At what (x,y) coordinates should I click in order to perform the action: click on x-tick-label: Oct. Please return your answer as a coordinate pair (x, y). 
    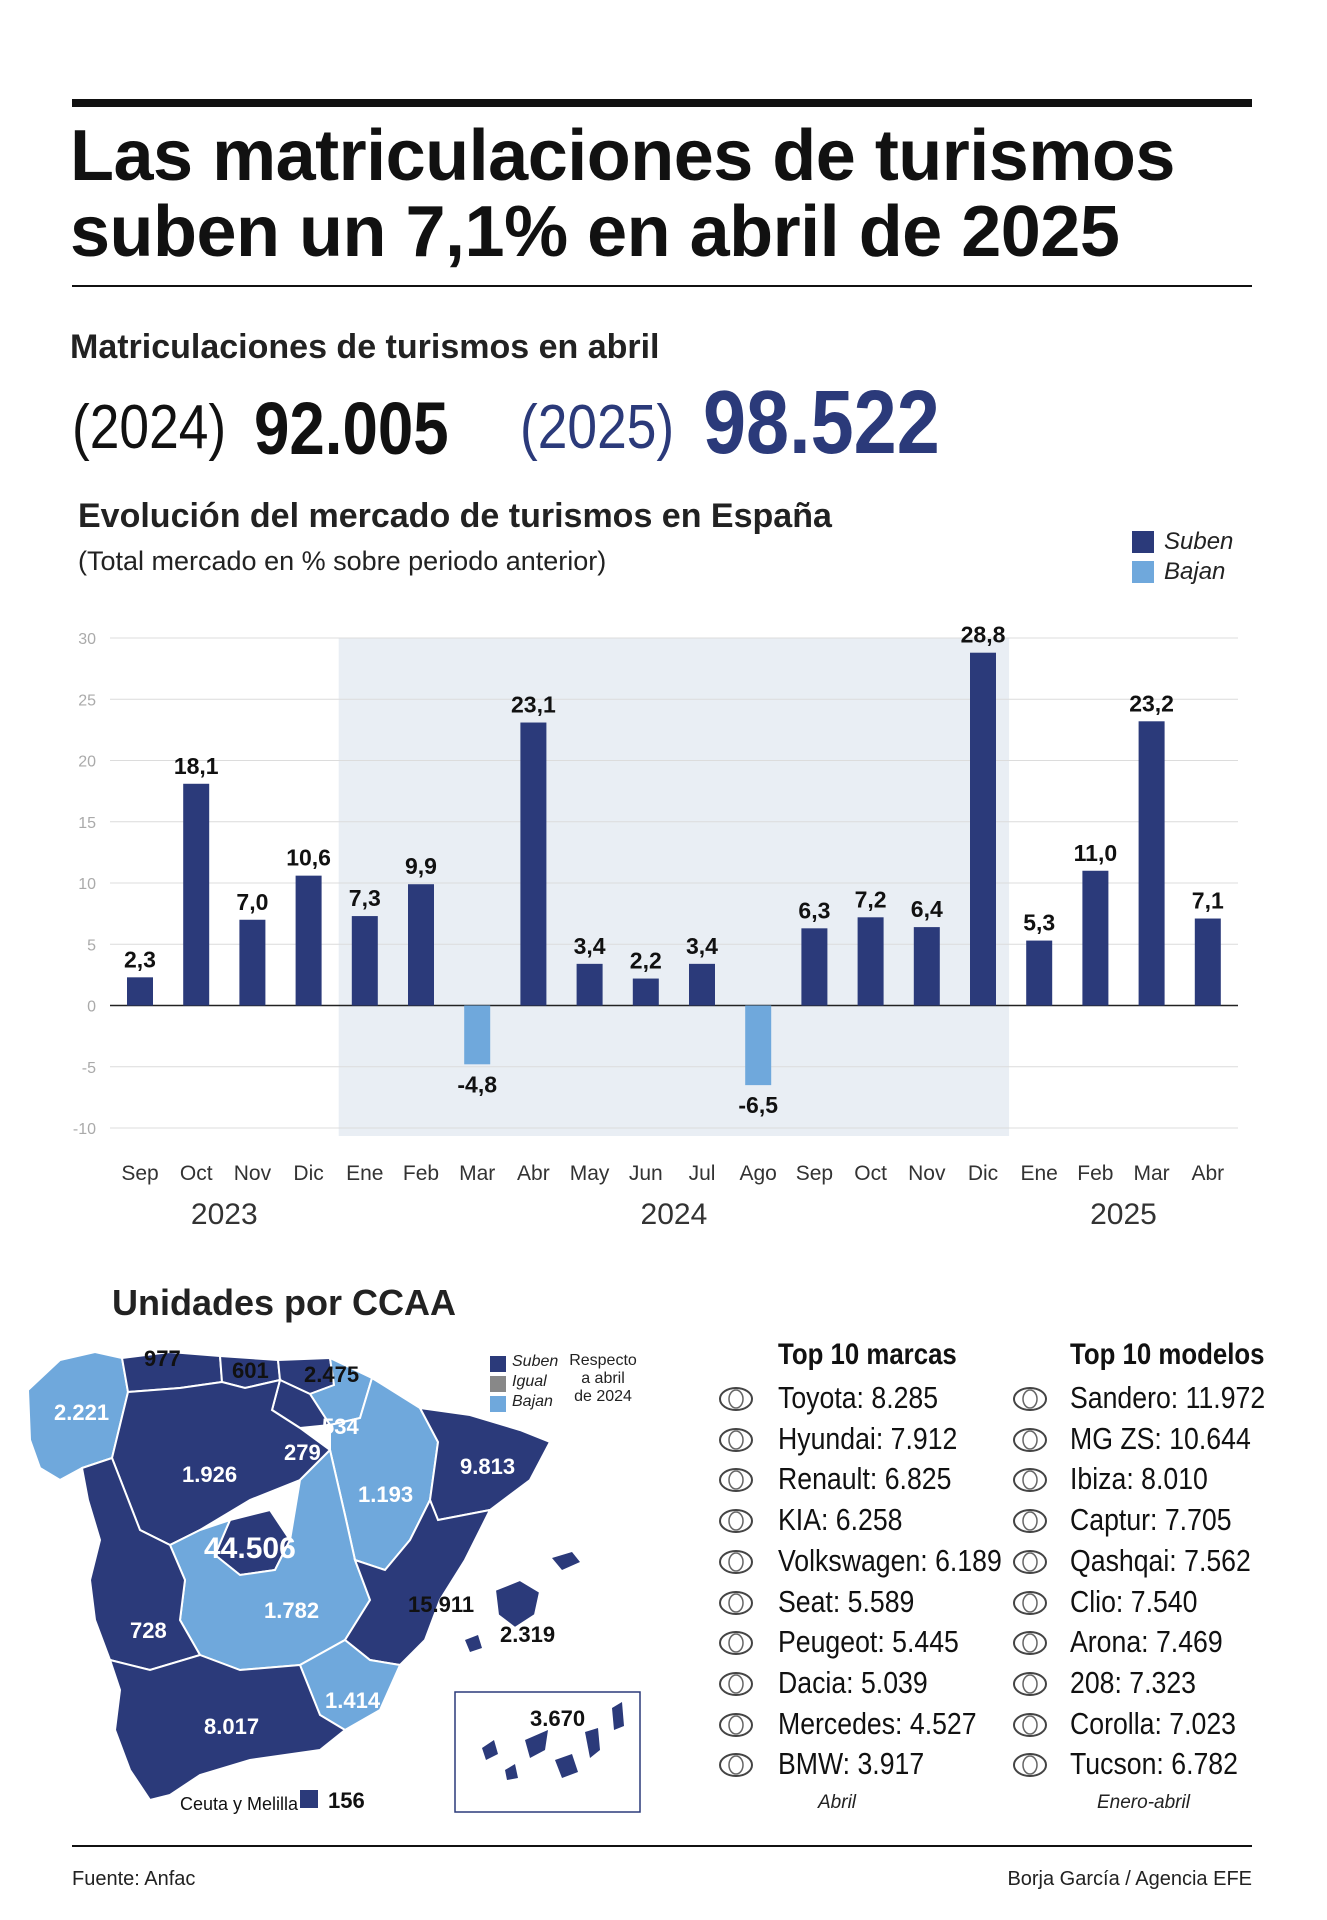
    Looking at the image, I should click on (196, 1173).